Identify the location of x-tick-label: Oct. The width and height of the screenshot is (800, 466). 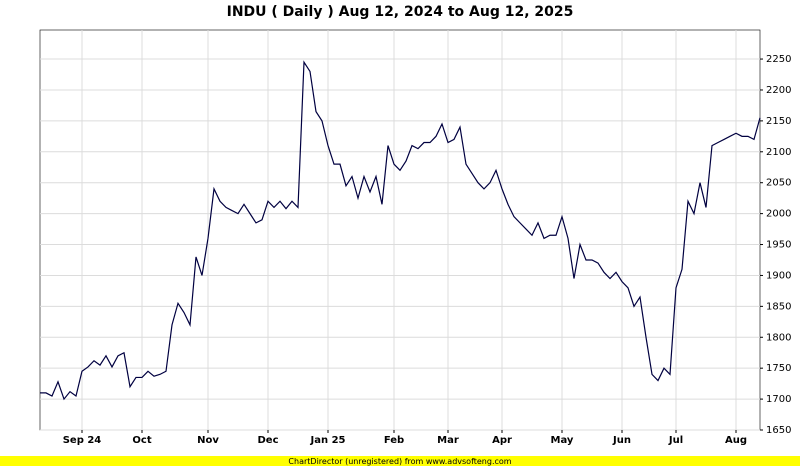
(141, 440).